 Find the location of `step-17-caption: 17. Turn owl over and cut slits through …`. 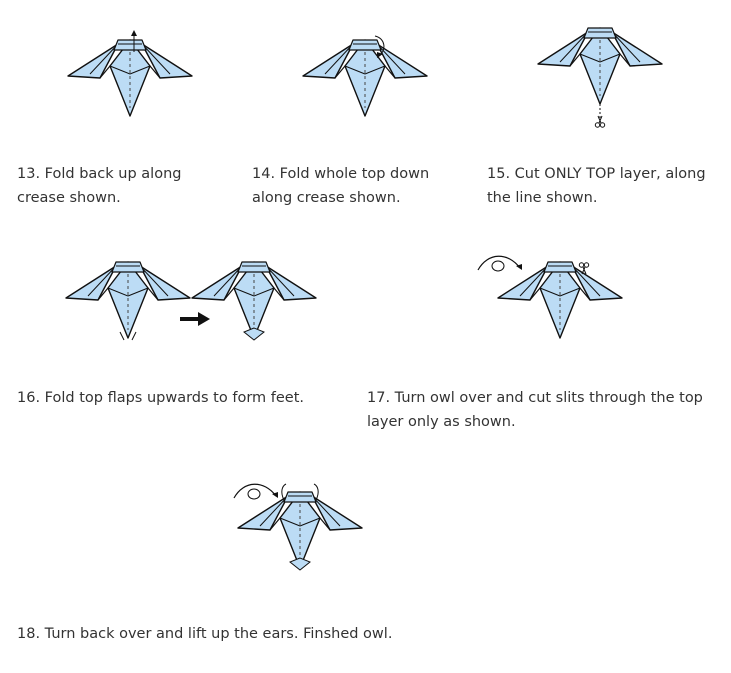

step-17-caption: 17. Turn owl over and cut slits through … is located at coordinates (544, 410).